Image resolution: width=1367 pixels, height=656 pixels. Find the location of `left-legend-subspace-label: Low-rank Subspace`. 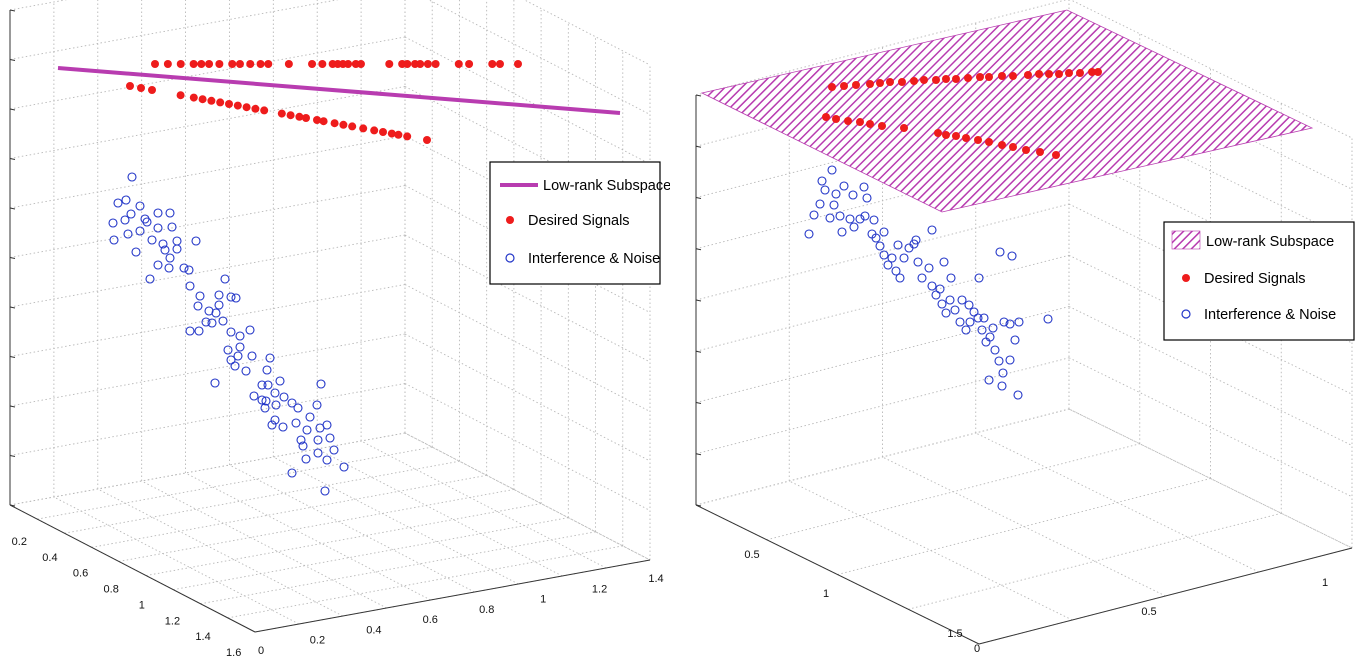

left-legend-subspace-label: Low-rank Subspace is located at coordinates (606, 186).